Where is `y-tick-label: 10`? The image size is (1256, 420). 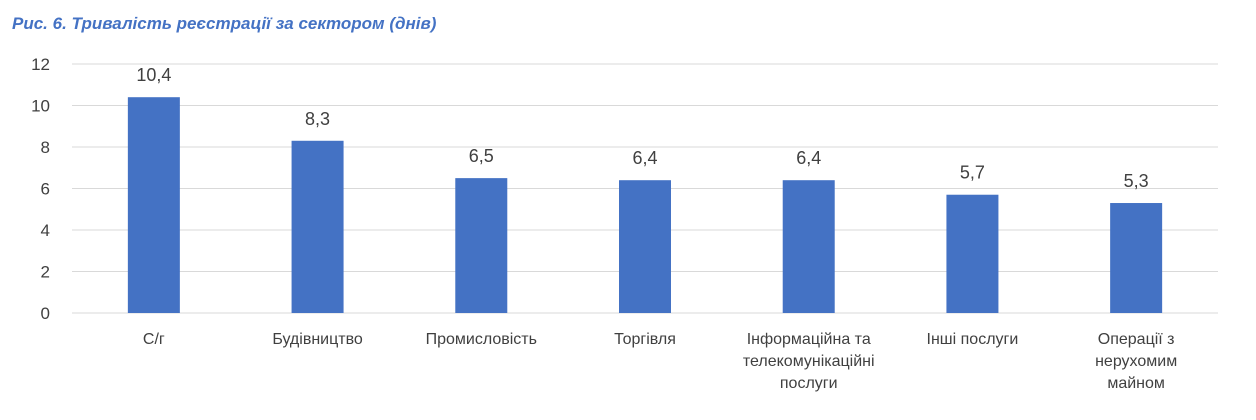
y-tick-label: 10 is located at coordinates (40, 106).